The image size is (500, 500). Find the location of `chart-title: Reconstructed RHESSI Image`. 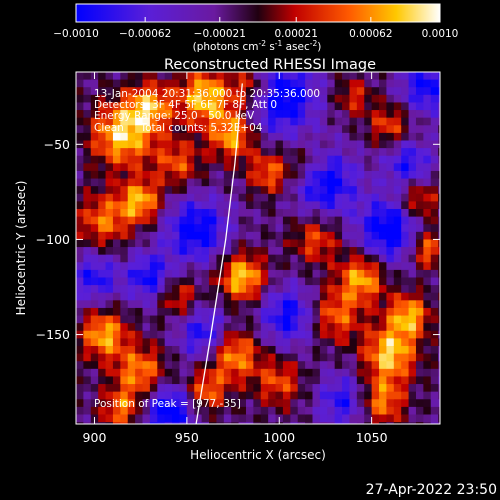

chart-title: Reconstructed RHESSI Image is located at coordinates (270, 65).